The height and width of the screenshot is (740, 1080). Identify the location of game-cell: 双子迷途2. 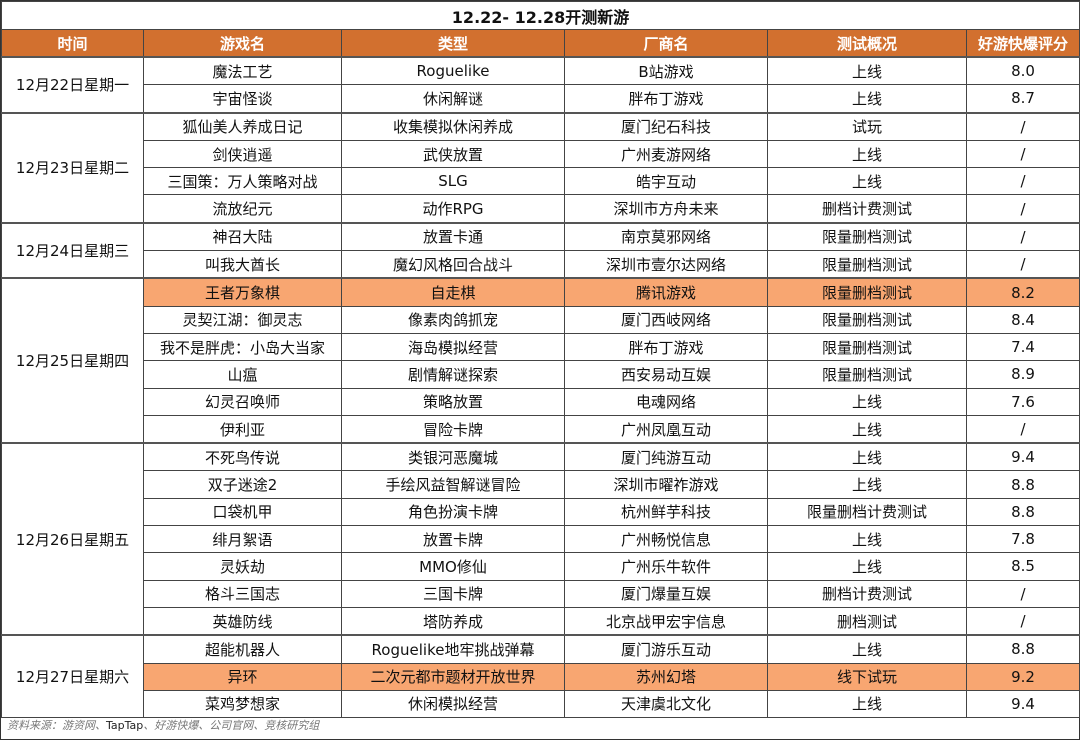
(242, 484).